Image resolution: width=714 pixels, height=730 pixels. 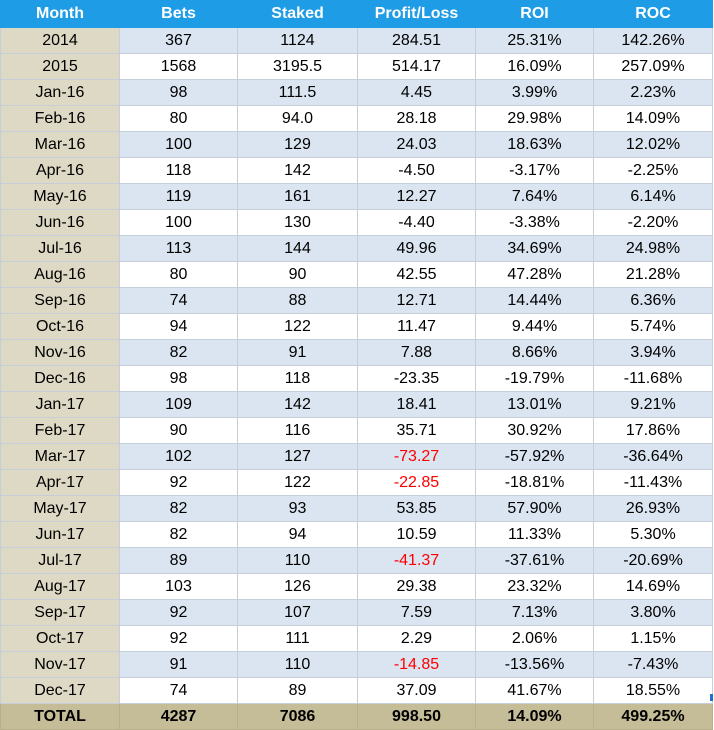 What do you see at coordinates (297, 716) in the screenshot?
I see `total-staked: 7086` at bounding box center [297, 716].